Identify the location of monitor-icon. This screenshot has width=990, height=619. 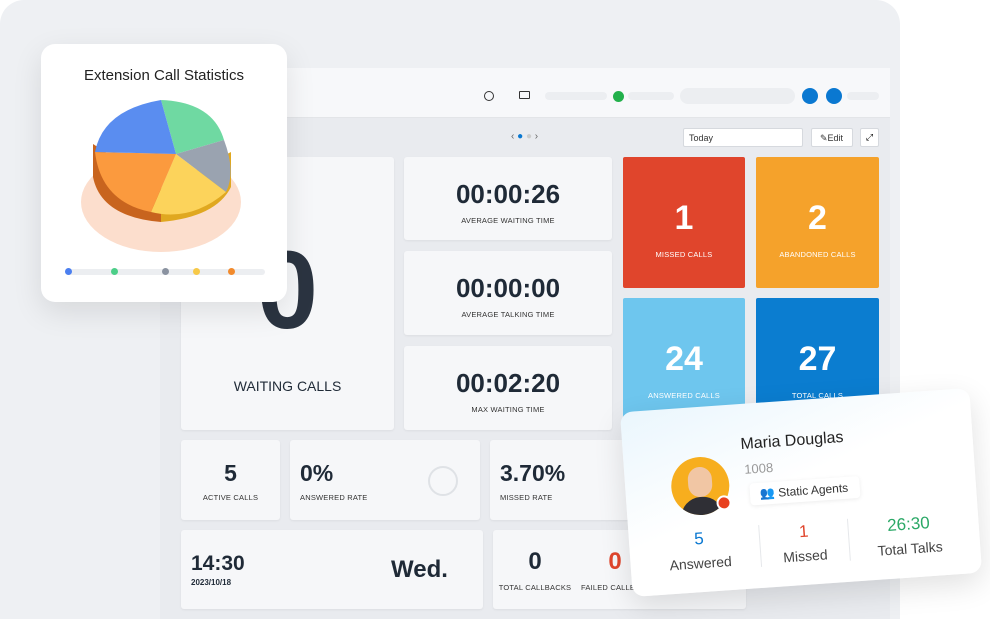
(524, 95).